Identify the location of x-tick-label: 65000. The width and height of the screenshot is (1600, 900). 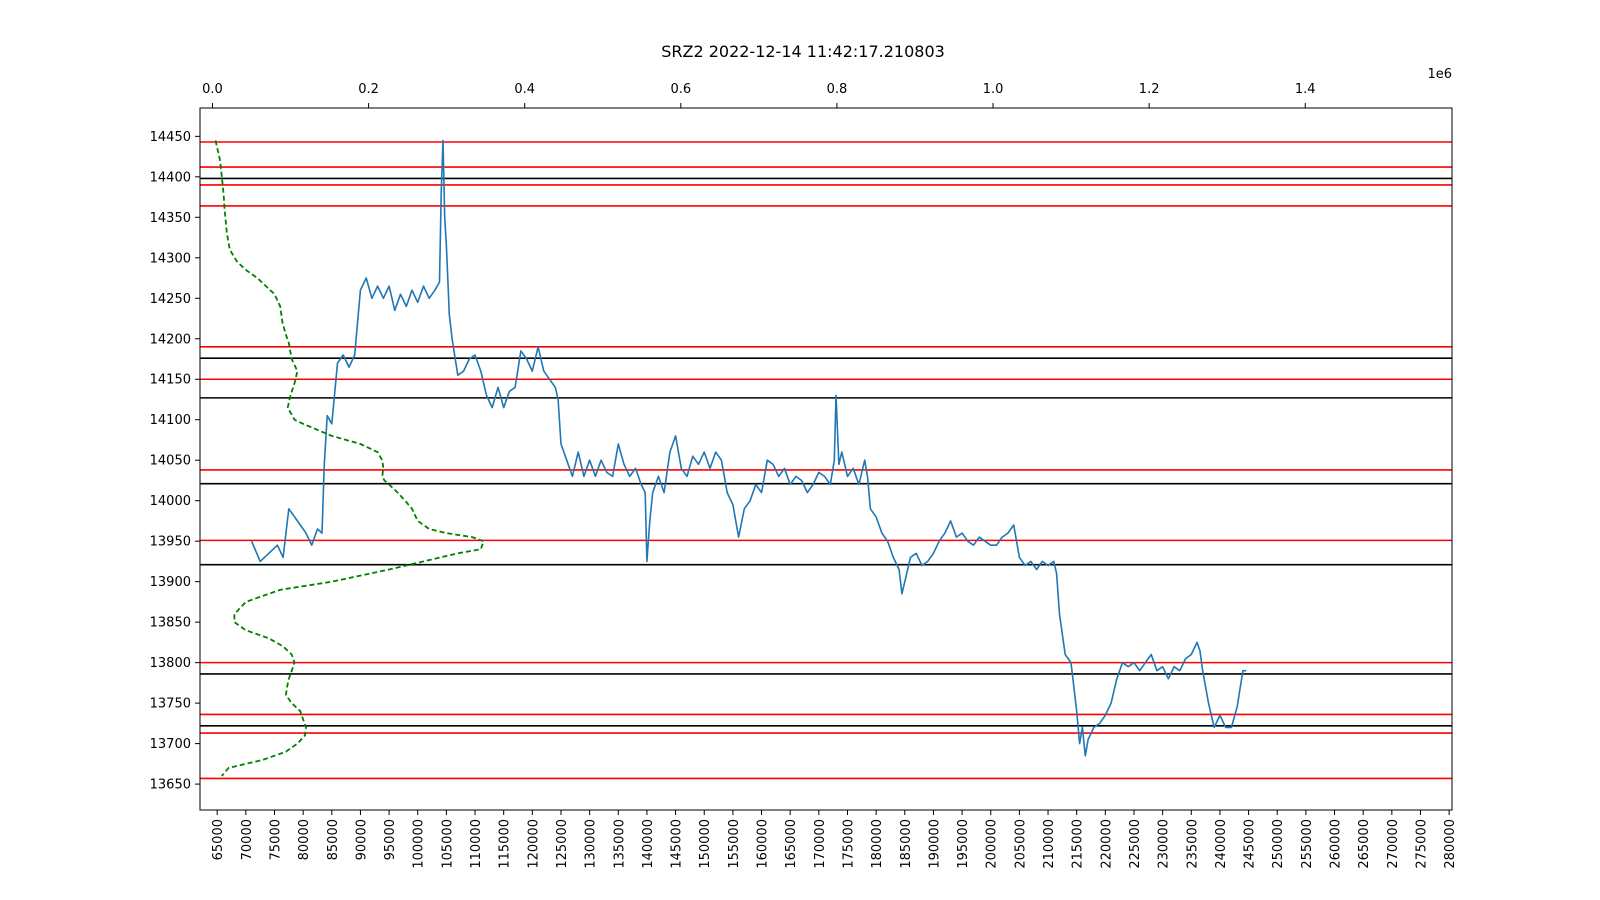
(218, 839).